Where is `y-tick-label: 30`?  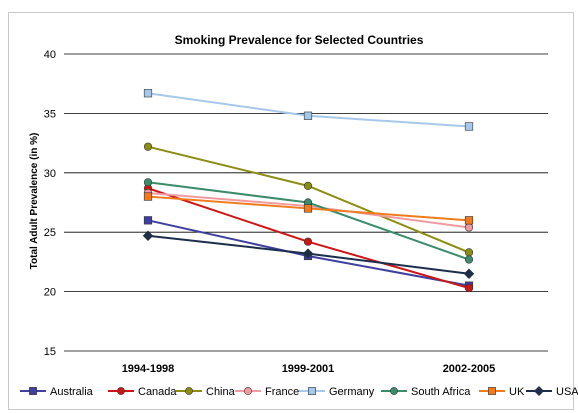 y-tick-label: 30 is located at coordinates (50, 174).